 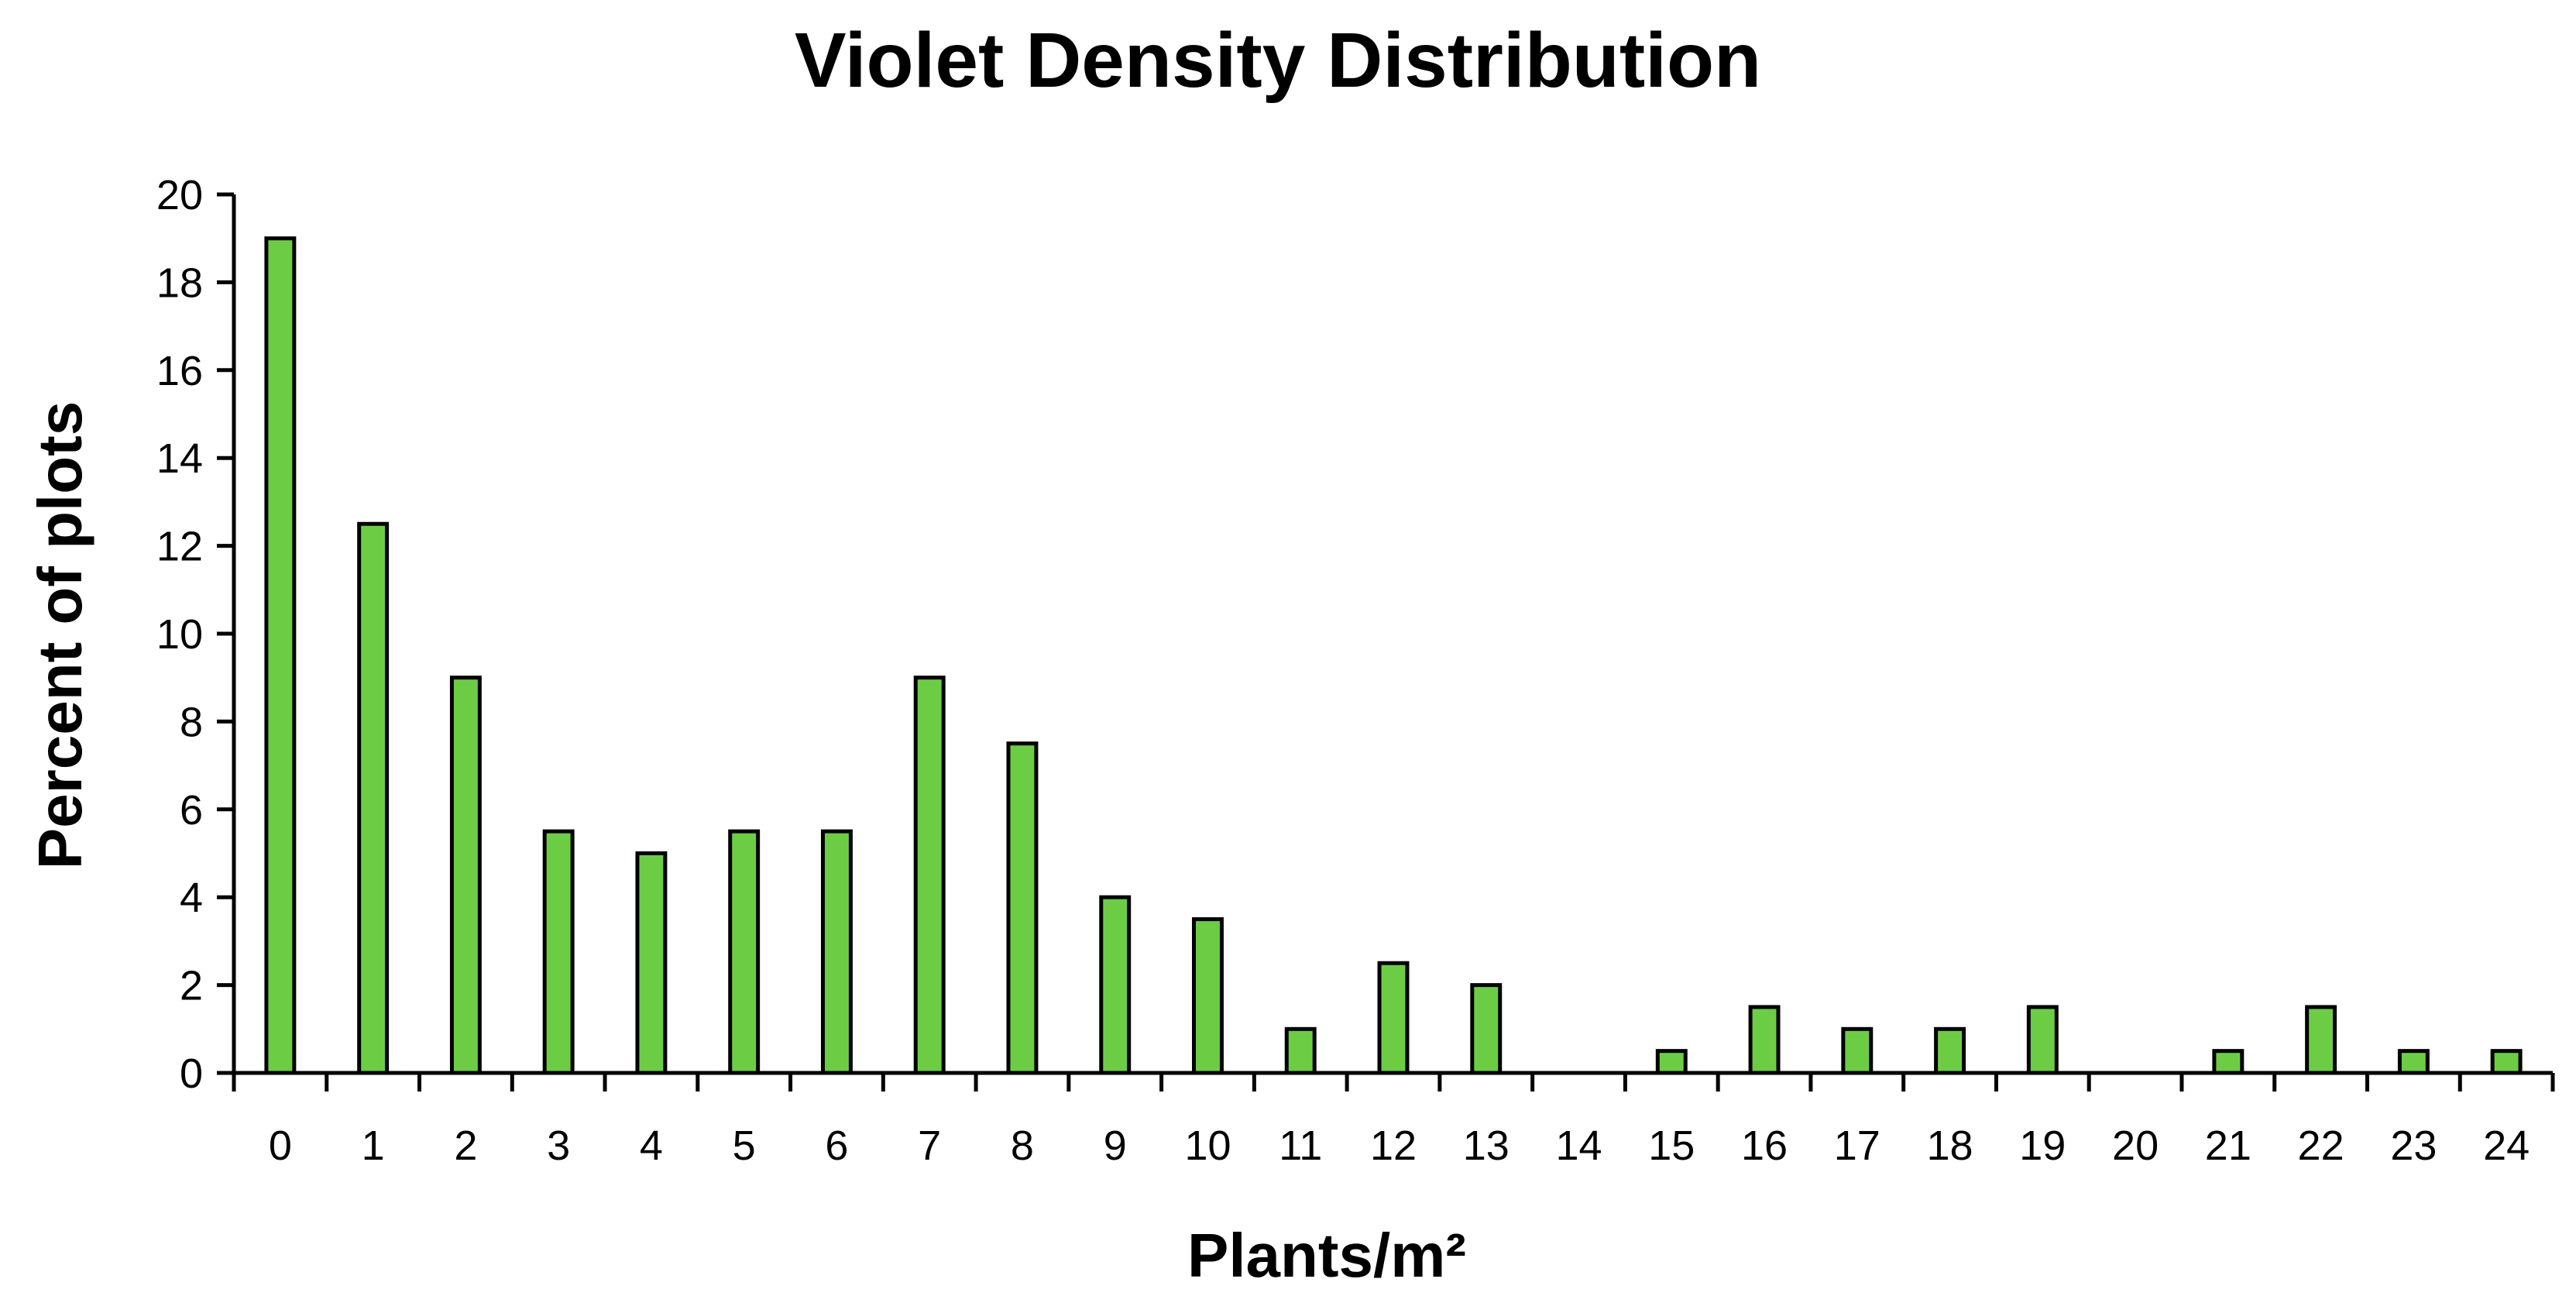 I want to click on y-tick-label: 10, so click(x=179, y=634).